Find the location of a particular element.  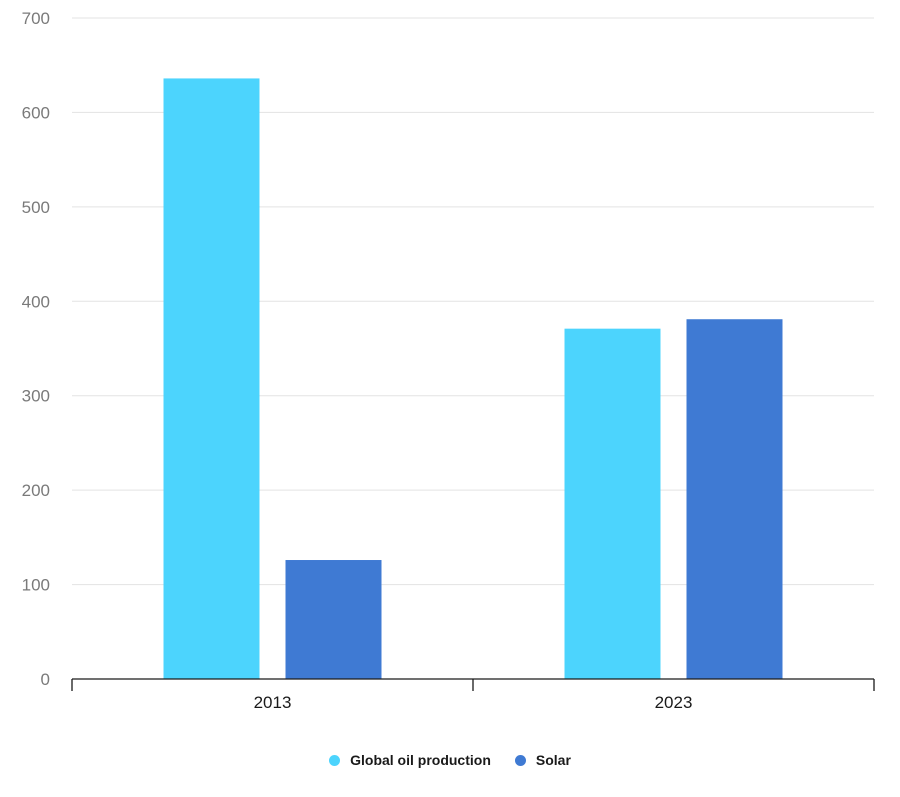

x-tick-label: 2023 is located at coordinates (674, 702).